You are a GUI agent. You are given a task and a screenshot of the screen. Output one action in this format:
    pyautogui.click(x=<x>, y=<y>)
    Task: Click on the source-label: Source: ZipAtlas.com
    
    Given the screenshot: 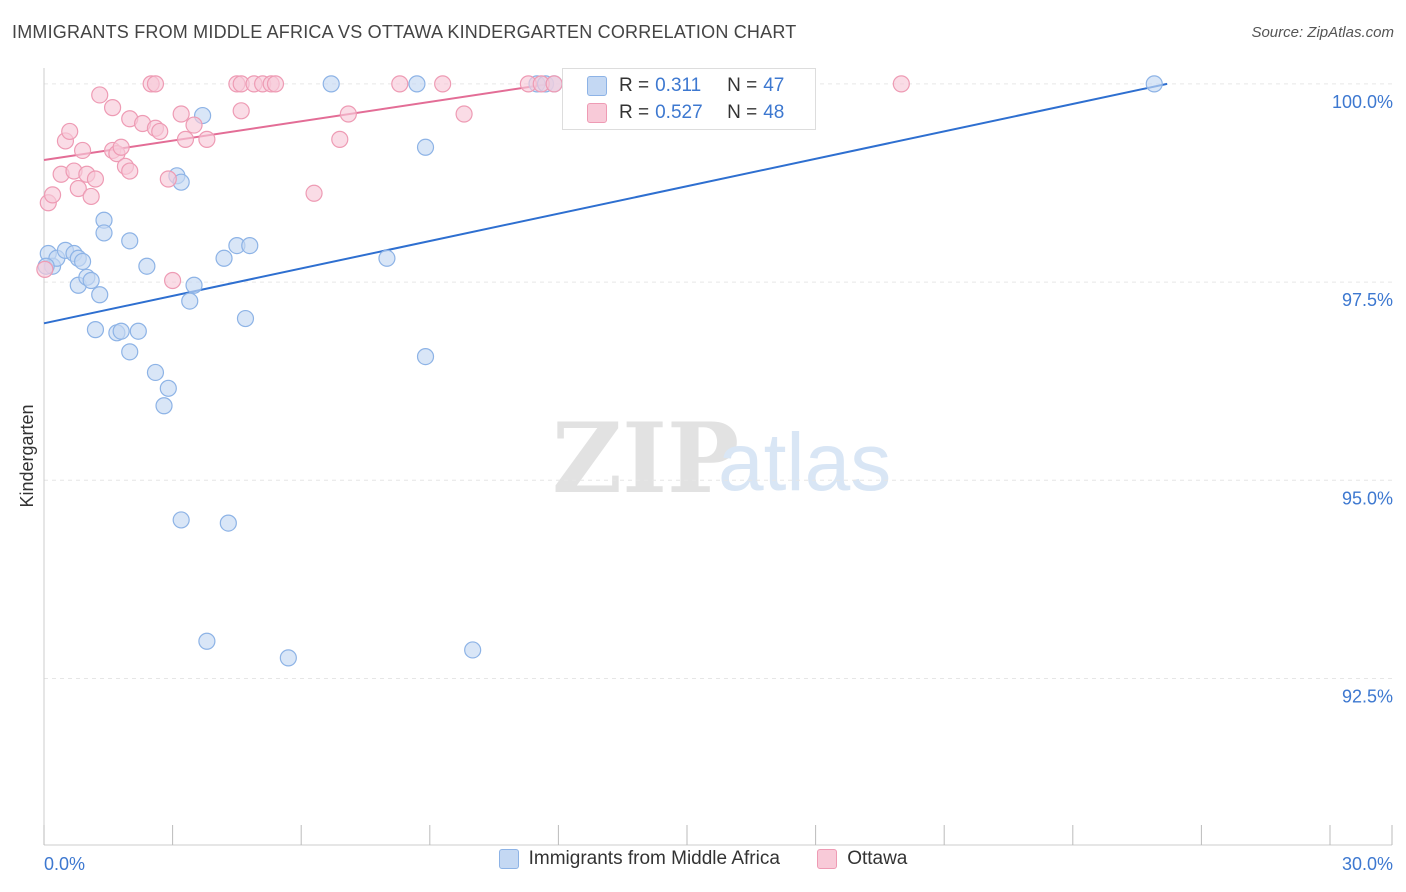 What is the action you would take?
    pyautogui.click(x=1322, y=32)
    